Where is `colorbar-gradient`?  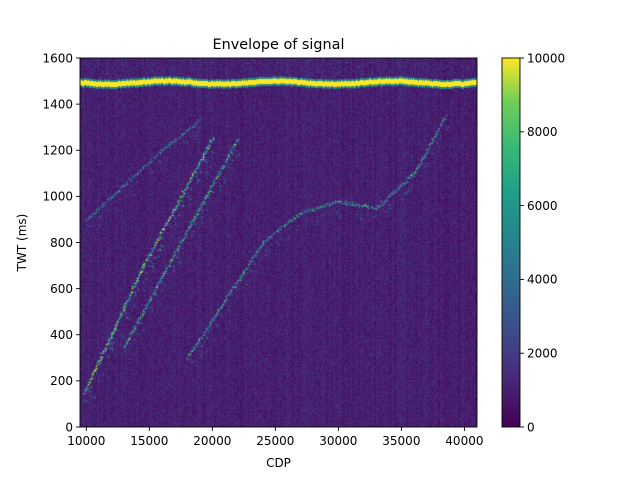
colorbar-gradient is located at coordinates (511, 242).